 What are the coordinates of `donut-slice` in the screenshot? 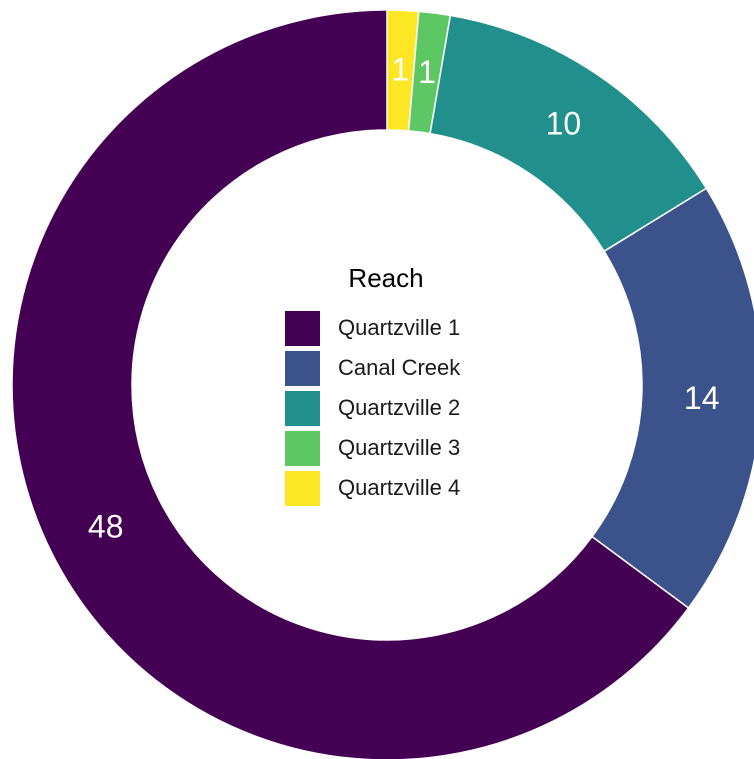 It's located at (672, 398).